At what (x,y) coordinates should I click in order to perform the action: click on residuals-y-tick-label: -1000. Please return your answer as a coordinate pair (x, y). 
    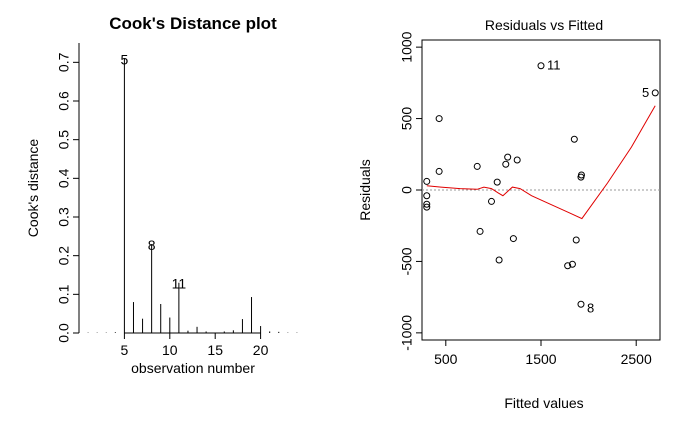
    Looking at the image, I should click on (407, 333).